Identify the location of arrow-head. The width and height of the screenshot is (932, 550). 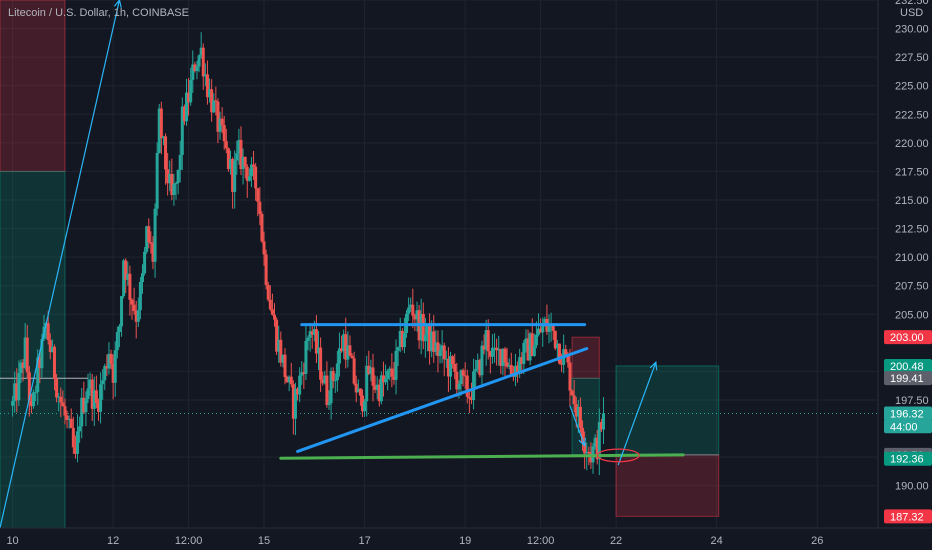
(582, 442).